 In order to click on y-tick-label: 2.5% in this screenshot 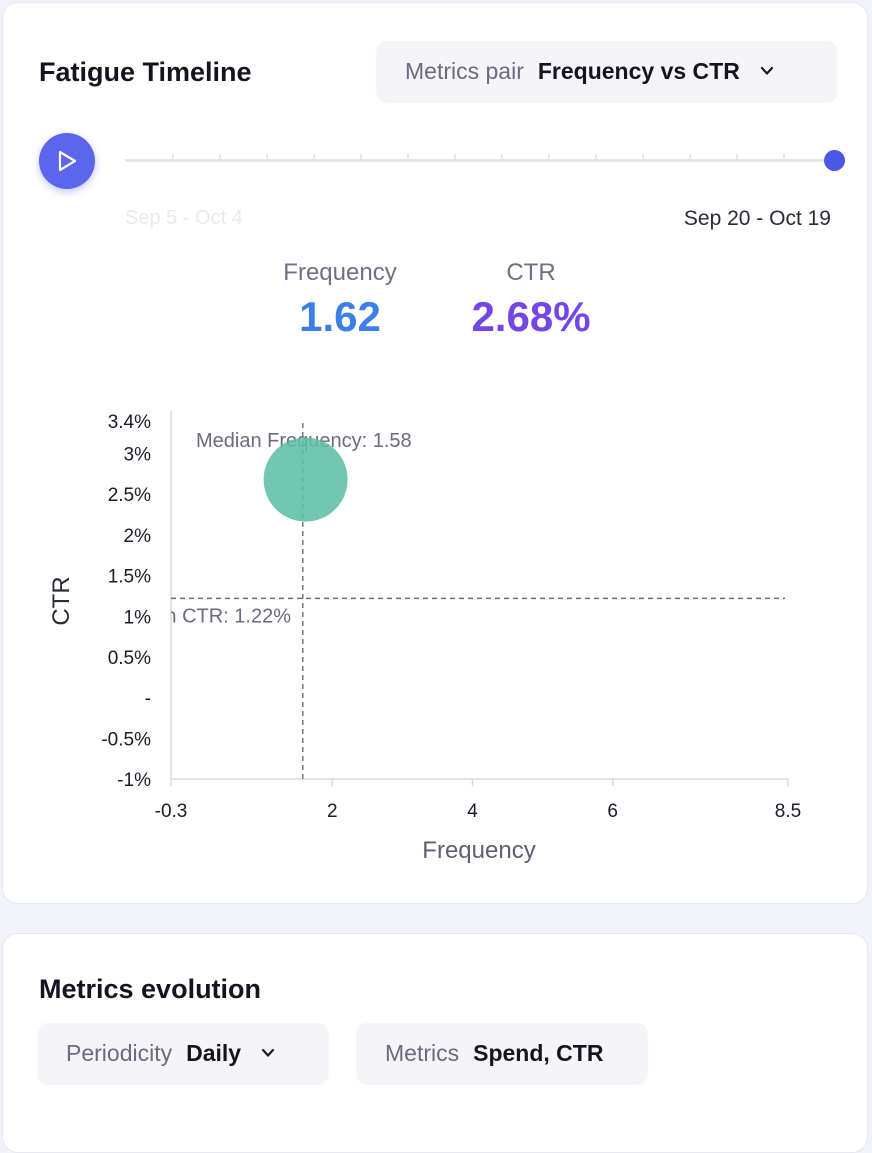, I will do `click(129, 495)`.